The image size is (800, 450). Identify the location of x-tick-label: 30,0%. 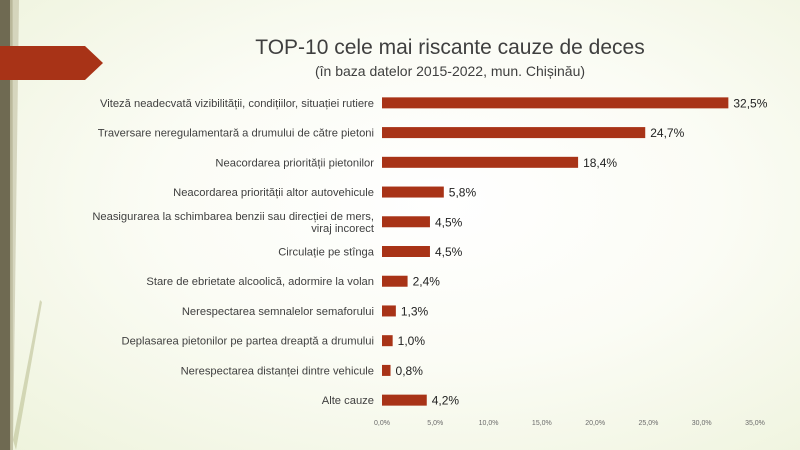
(702, 423).